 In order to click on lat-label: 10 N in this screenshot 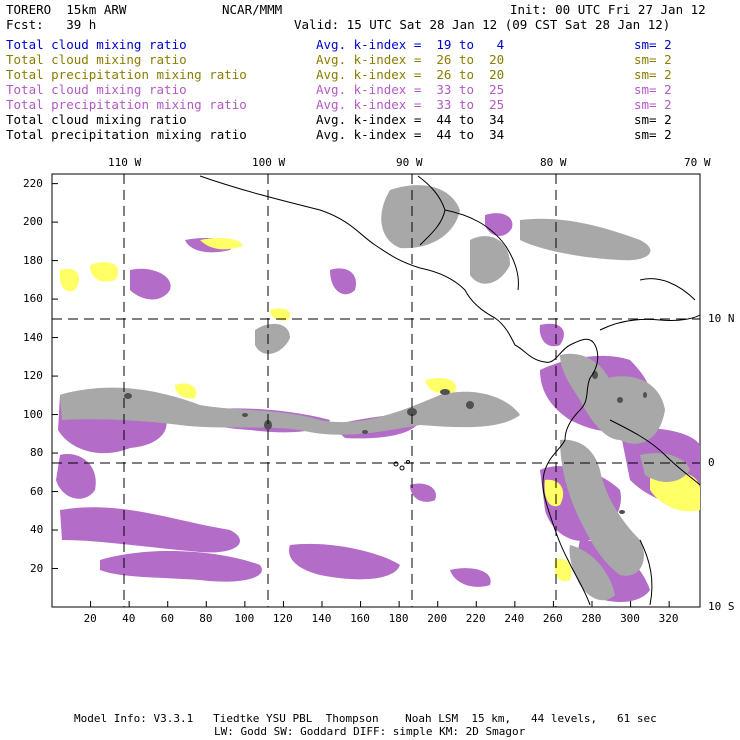, I will do `click(721, 318)`.